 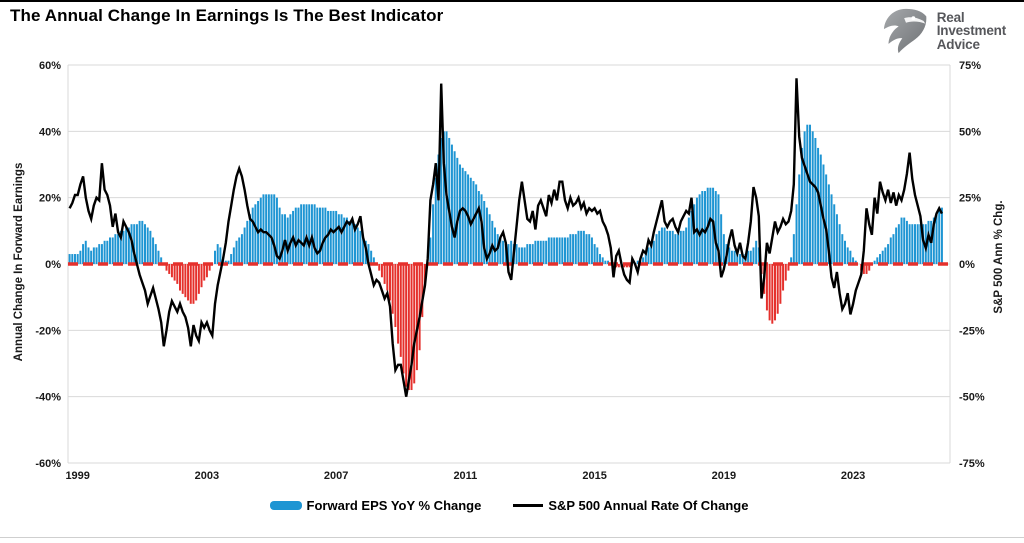 What do you see at coordinates (50, 132) in the screenshot?
I see `left-axis-tick-label: 40%` at bounding box center [50, 132].